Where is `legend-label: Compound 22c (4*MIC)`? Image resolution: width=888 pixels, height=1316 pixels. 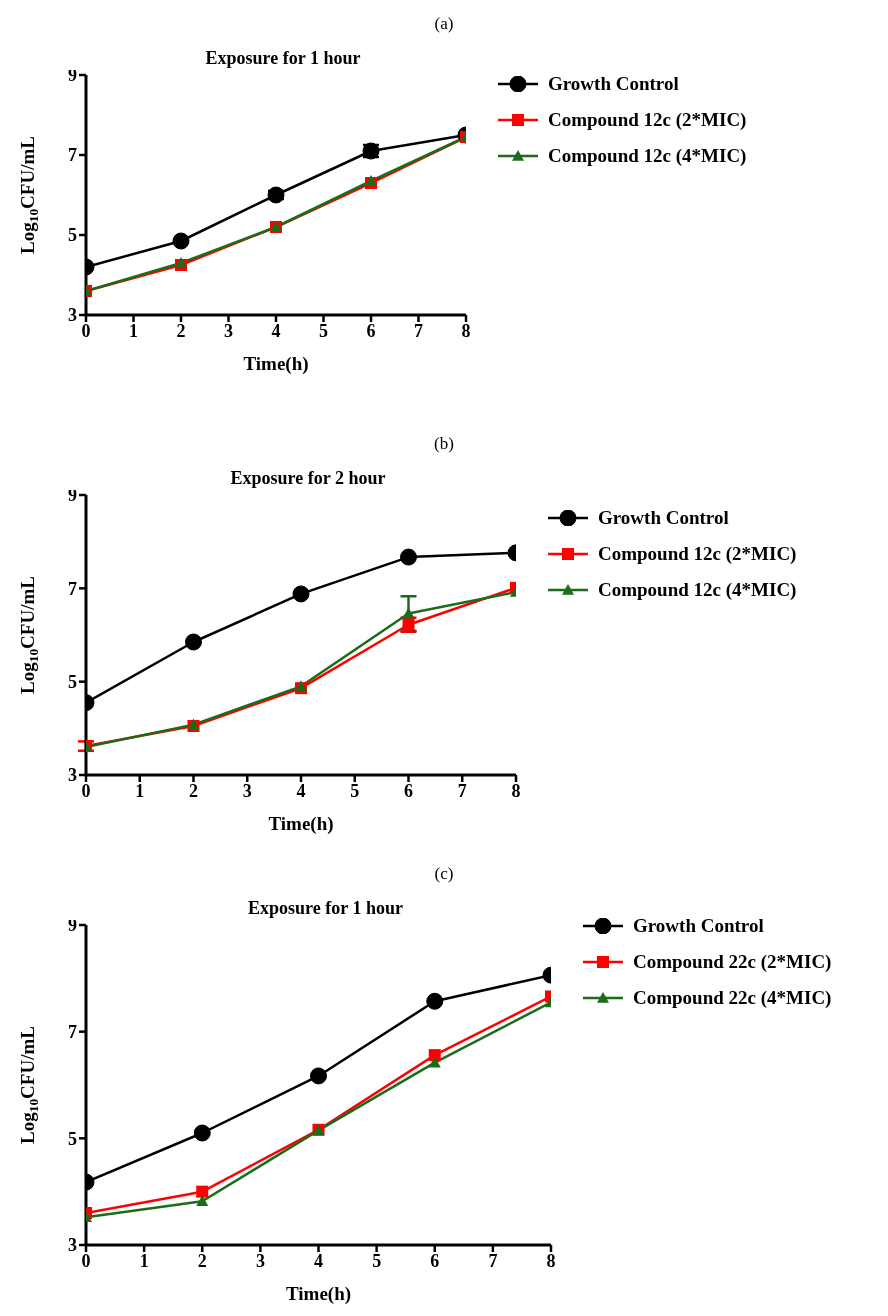
legend-label: Compound 22c (4*MIC) is located at coordinates (732, 998).